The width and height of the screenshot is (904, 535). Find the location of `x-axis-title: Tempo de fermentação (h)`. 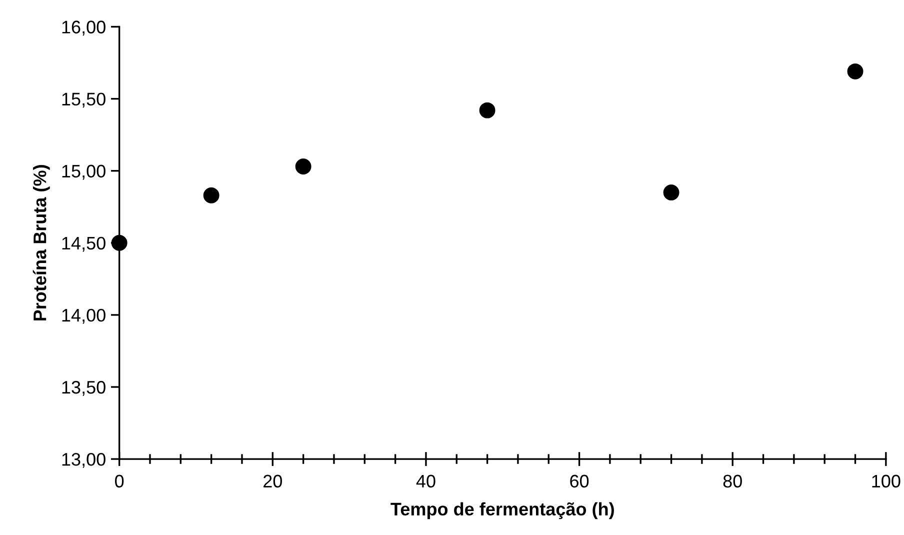

x-axis-title: Tempo de fermentação (h) is located at coordinates (502, 511).